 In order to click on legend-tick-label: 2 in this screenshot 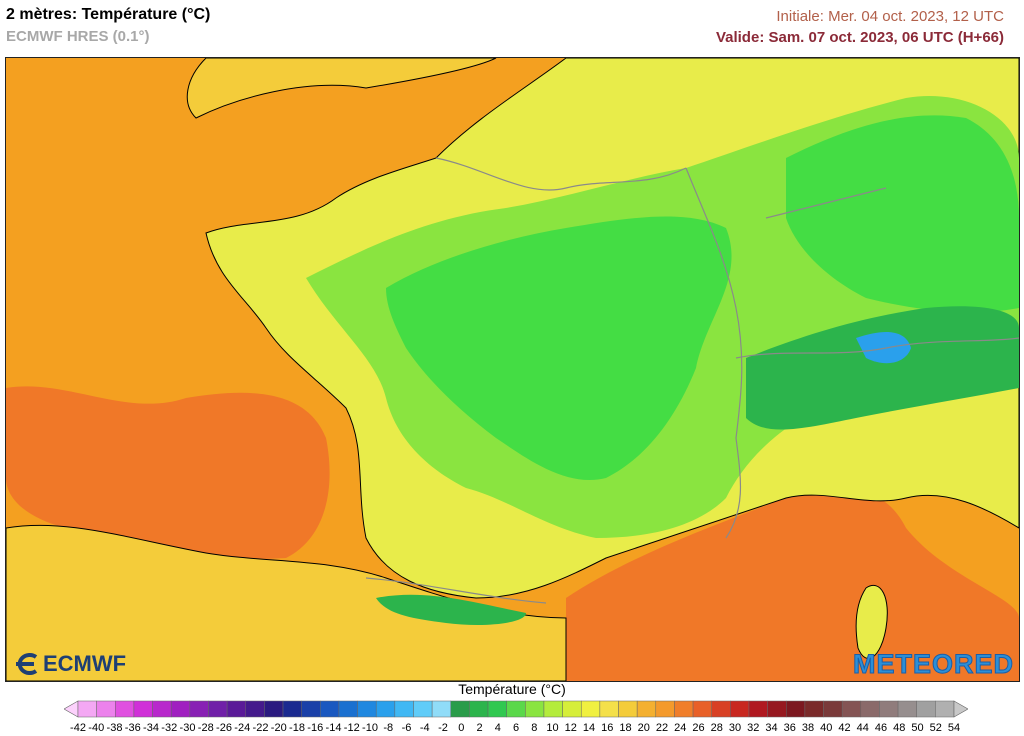, I will do `click(479, 728)`.